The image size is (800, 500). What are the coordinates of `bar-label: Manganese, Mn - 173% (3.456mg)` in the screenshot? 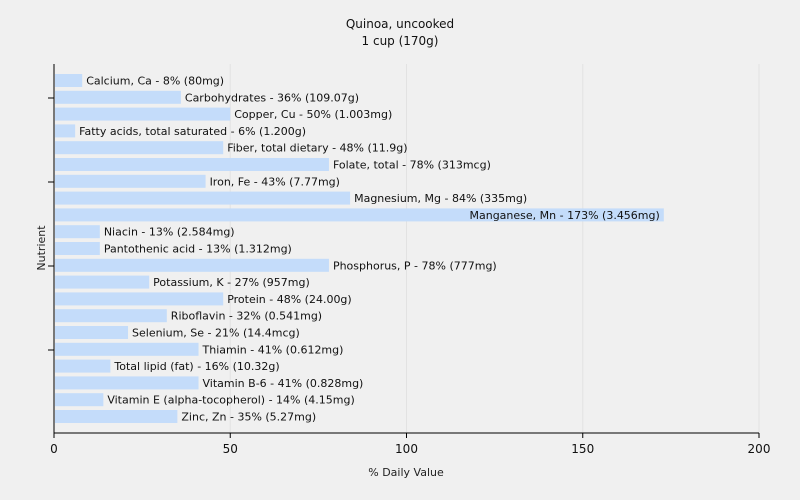 It's located at (565, 215).